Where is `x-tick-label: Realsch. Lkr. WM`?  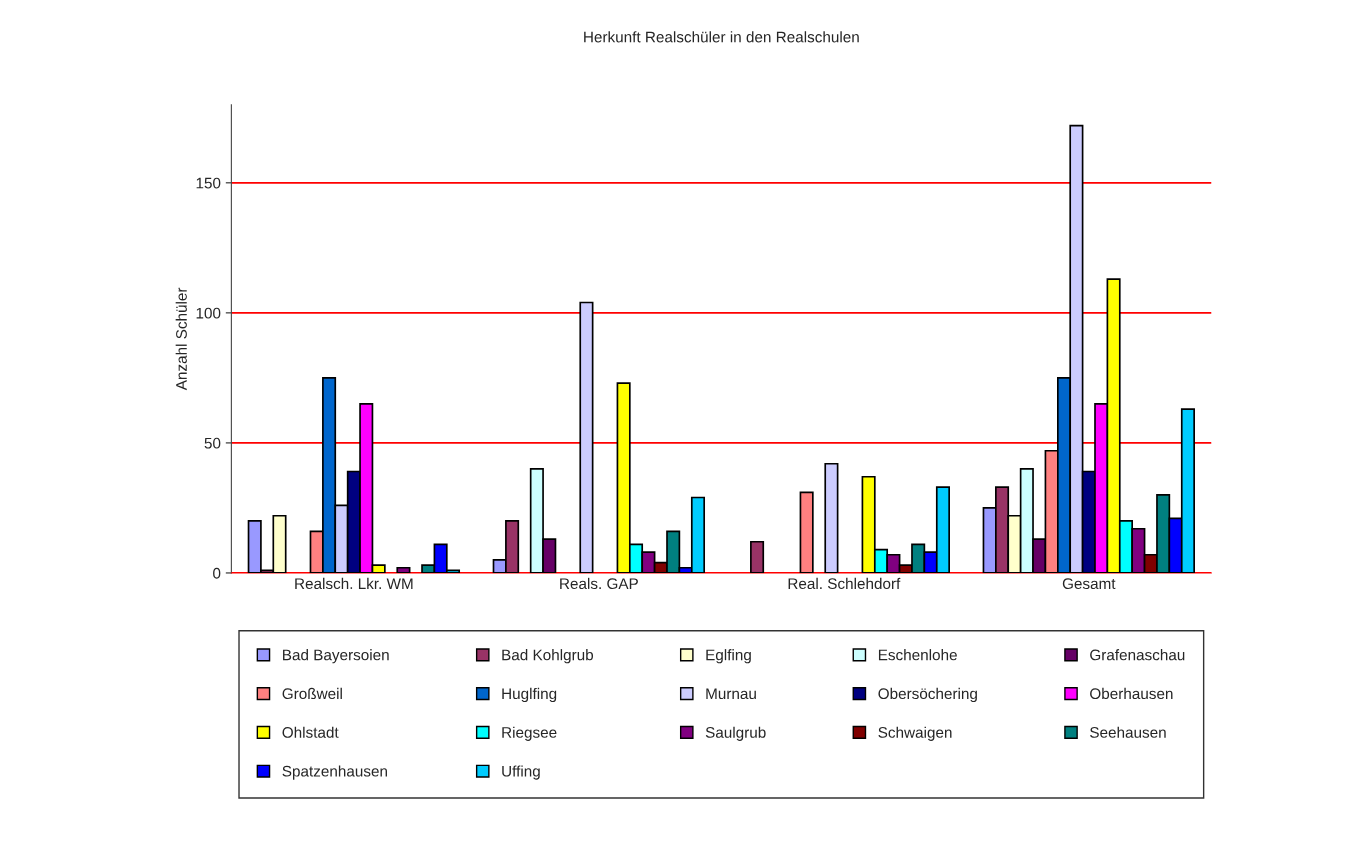
x-tick-label: Realsch. Lkr. WM is located at coordinates (354, 583).